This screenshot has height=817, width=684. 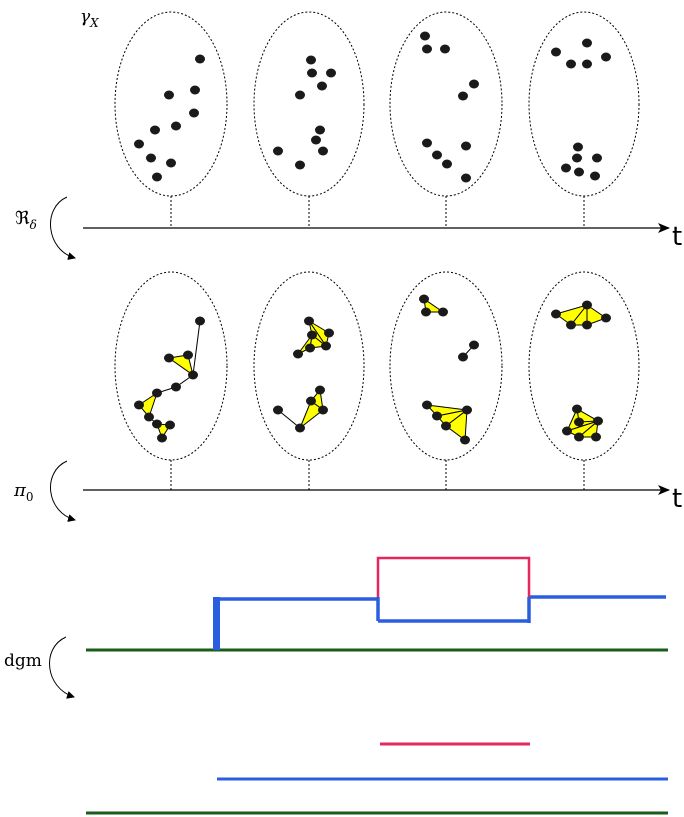 What do you see at coordinates (26, 220) in the screenshot?
I see `rips-operator-label: ℜδ` at bounding box center [26, 220].